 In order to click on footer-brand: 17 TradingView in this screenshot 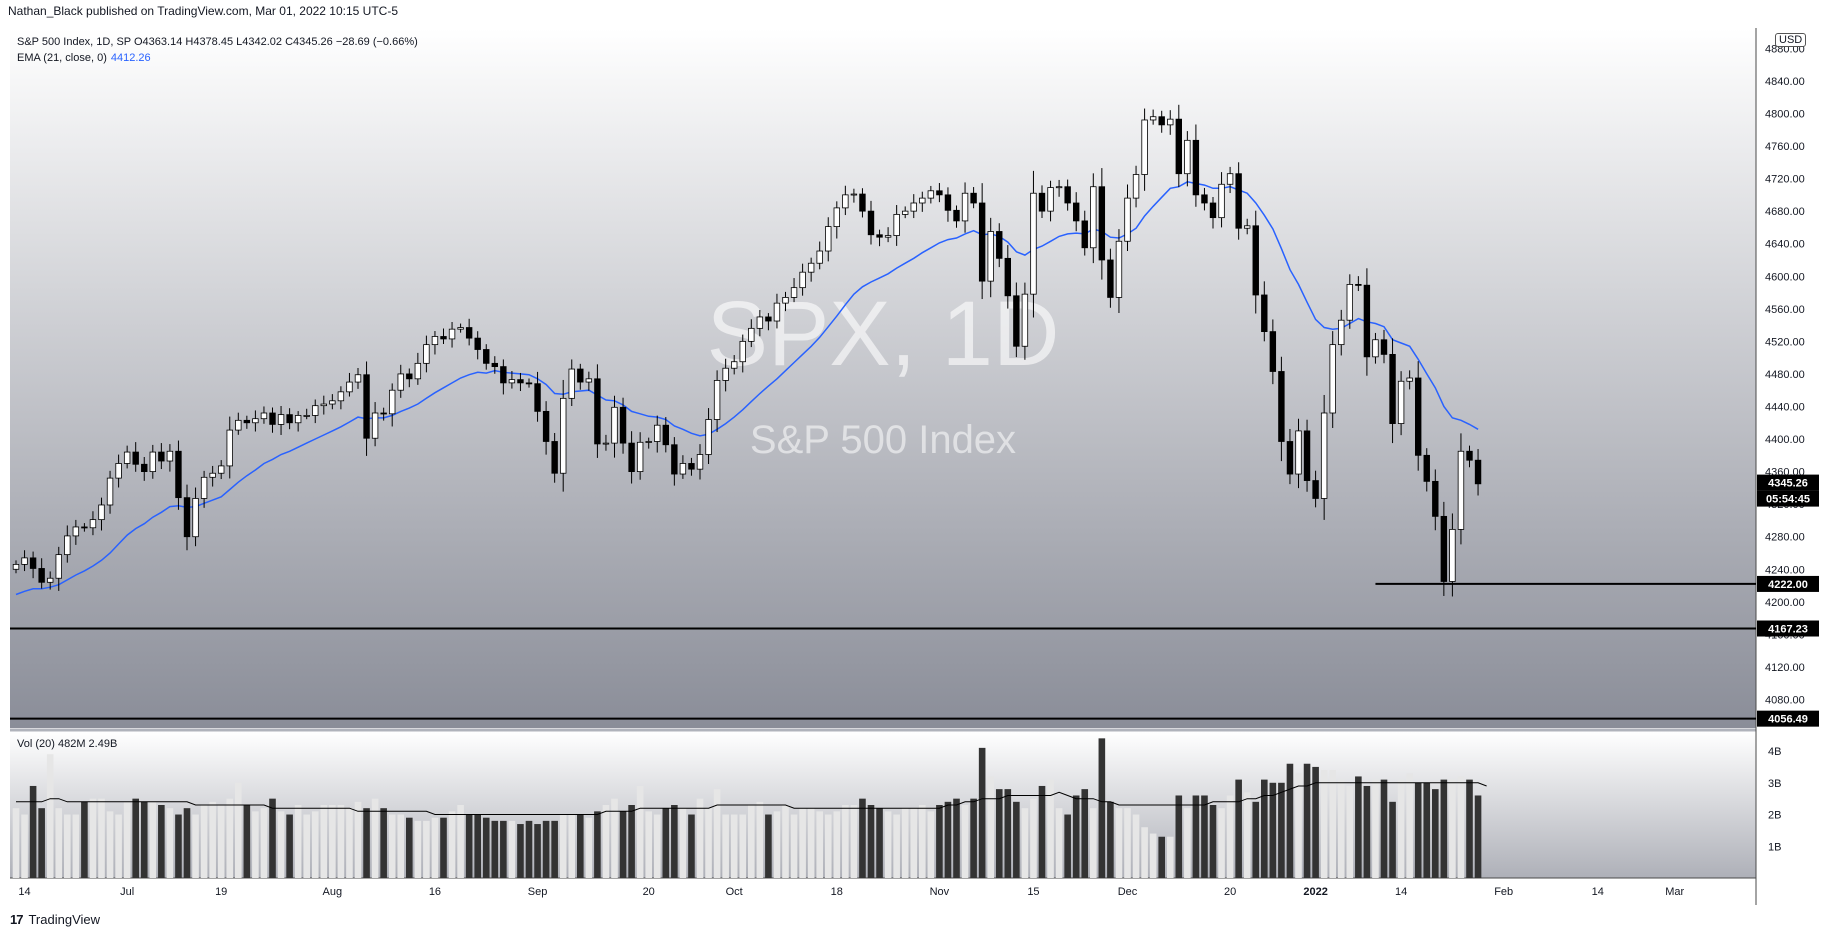, I will do `click(55, 919)`.